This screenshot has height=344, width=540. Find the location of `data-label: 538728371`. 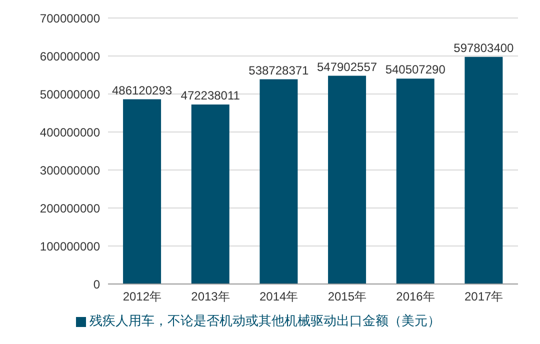

data-label: 538728371 is located at coordinates (279, 70).